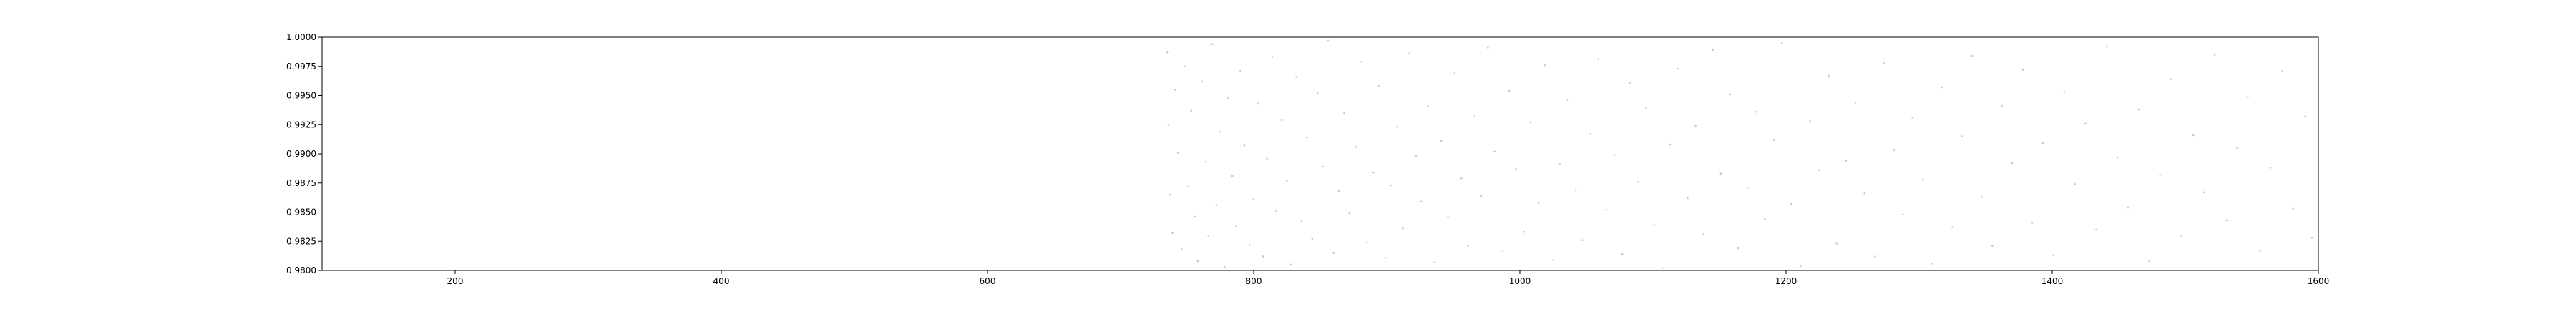 The image size is (2576, 309). Describe the element at coordinates (301, 37) in the screenshot. I see `y-tick-label: 1.0000` at that location.